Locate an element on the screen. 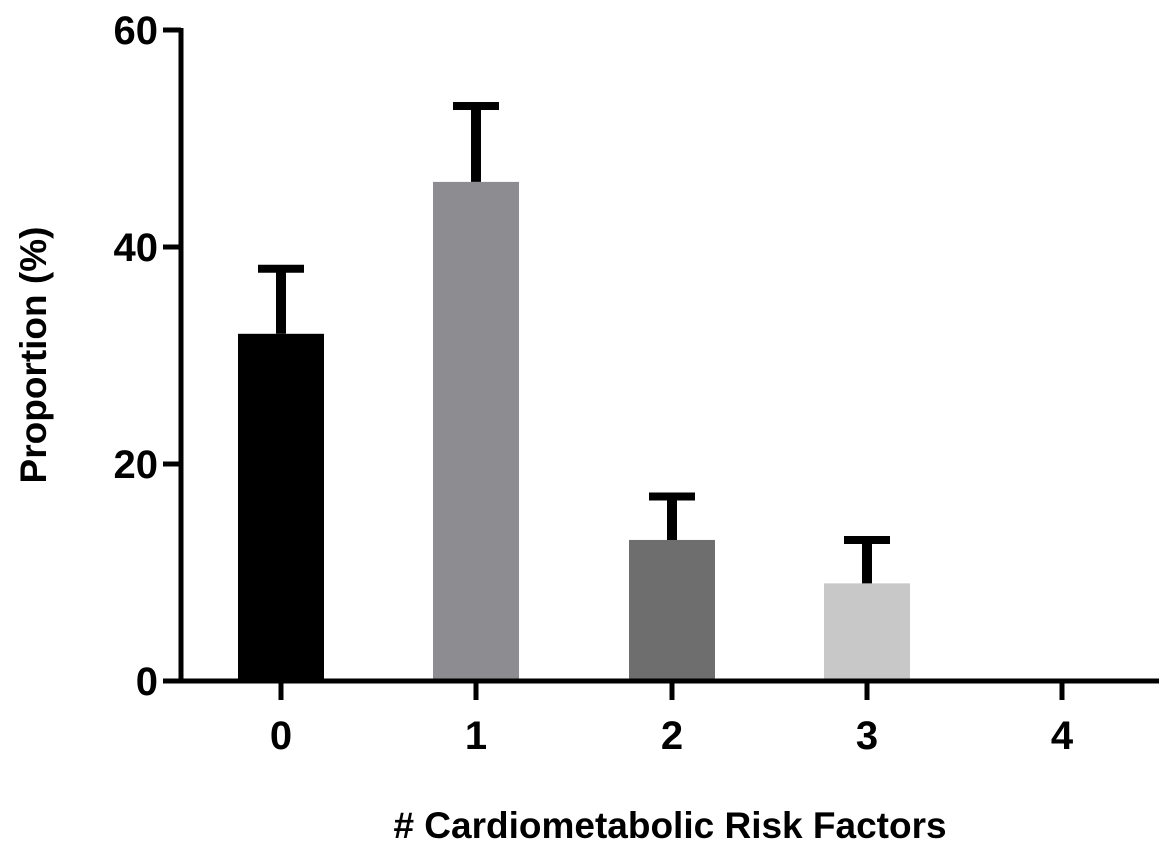 The image size is (1159, 848). x-tick-label: 4 is located at coordinates (1062, 736).